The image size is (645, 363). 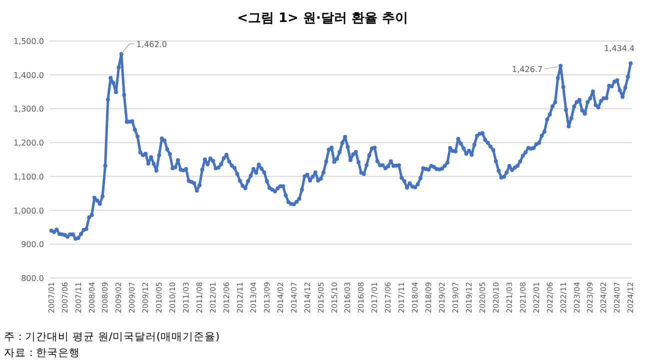 What do you see at coordinates (619, 49) in the screenshot?
I see `data-label: 1,434.4` at bounding box center [619, 49].